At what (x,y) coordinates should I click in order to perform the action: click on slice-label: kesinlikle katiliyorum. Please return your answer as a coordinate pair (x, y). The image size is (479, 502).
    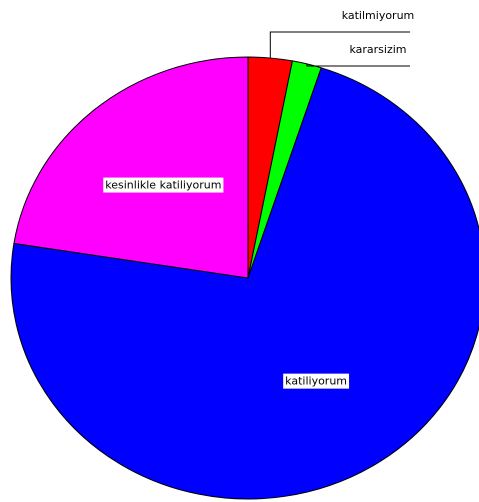
    Looking at the image, I should click on (163, 185).